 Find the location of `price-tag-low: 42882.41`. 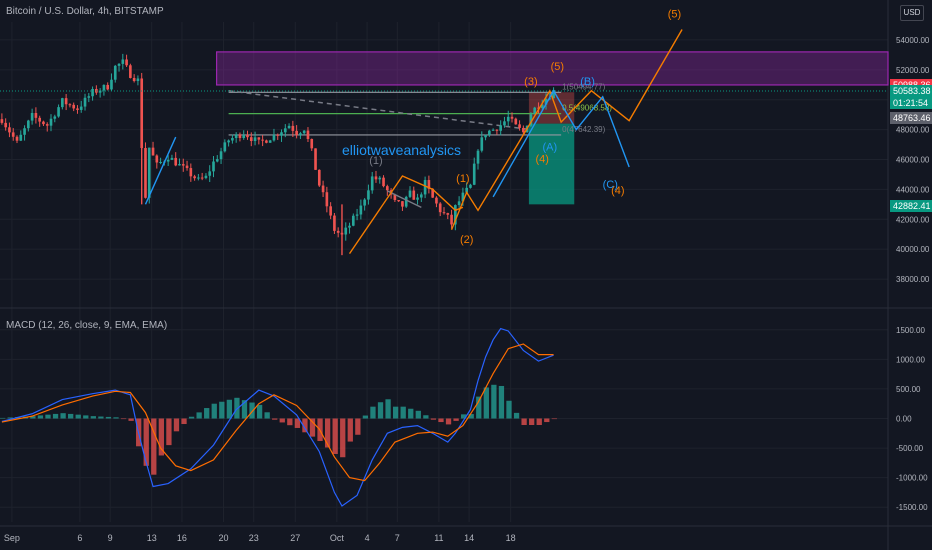

price-tag-low: 42882.41 is located at coordinates (911, 206).